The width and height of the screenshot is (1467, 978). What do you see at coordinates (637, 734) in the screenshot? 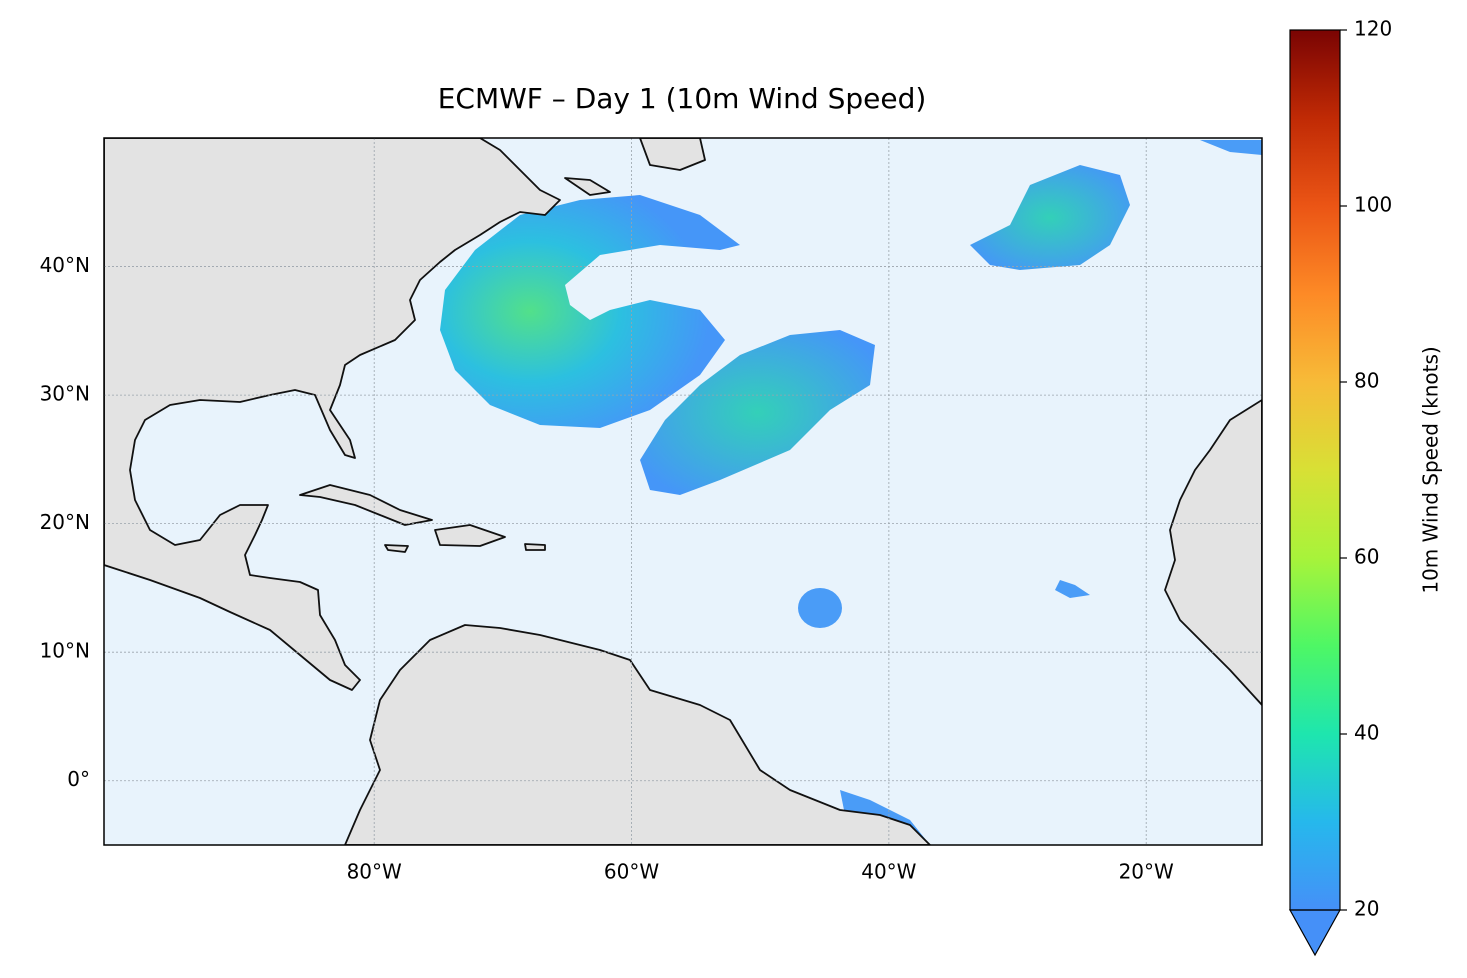
I see `south-america` at bounding box center [637, 734].